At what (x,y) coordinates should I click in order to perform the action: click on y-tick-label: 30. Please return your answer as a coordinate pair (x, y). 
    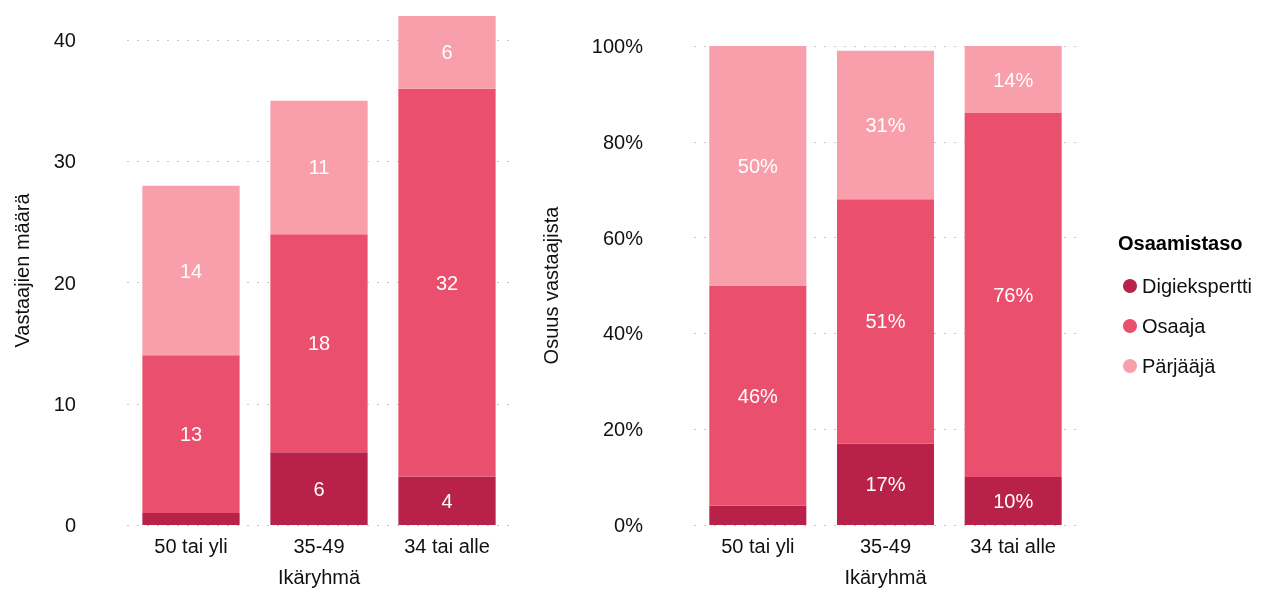
    Looking at the image, I should click on (64, 161).